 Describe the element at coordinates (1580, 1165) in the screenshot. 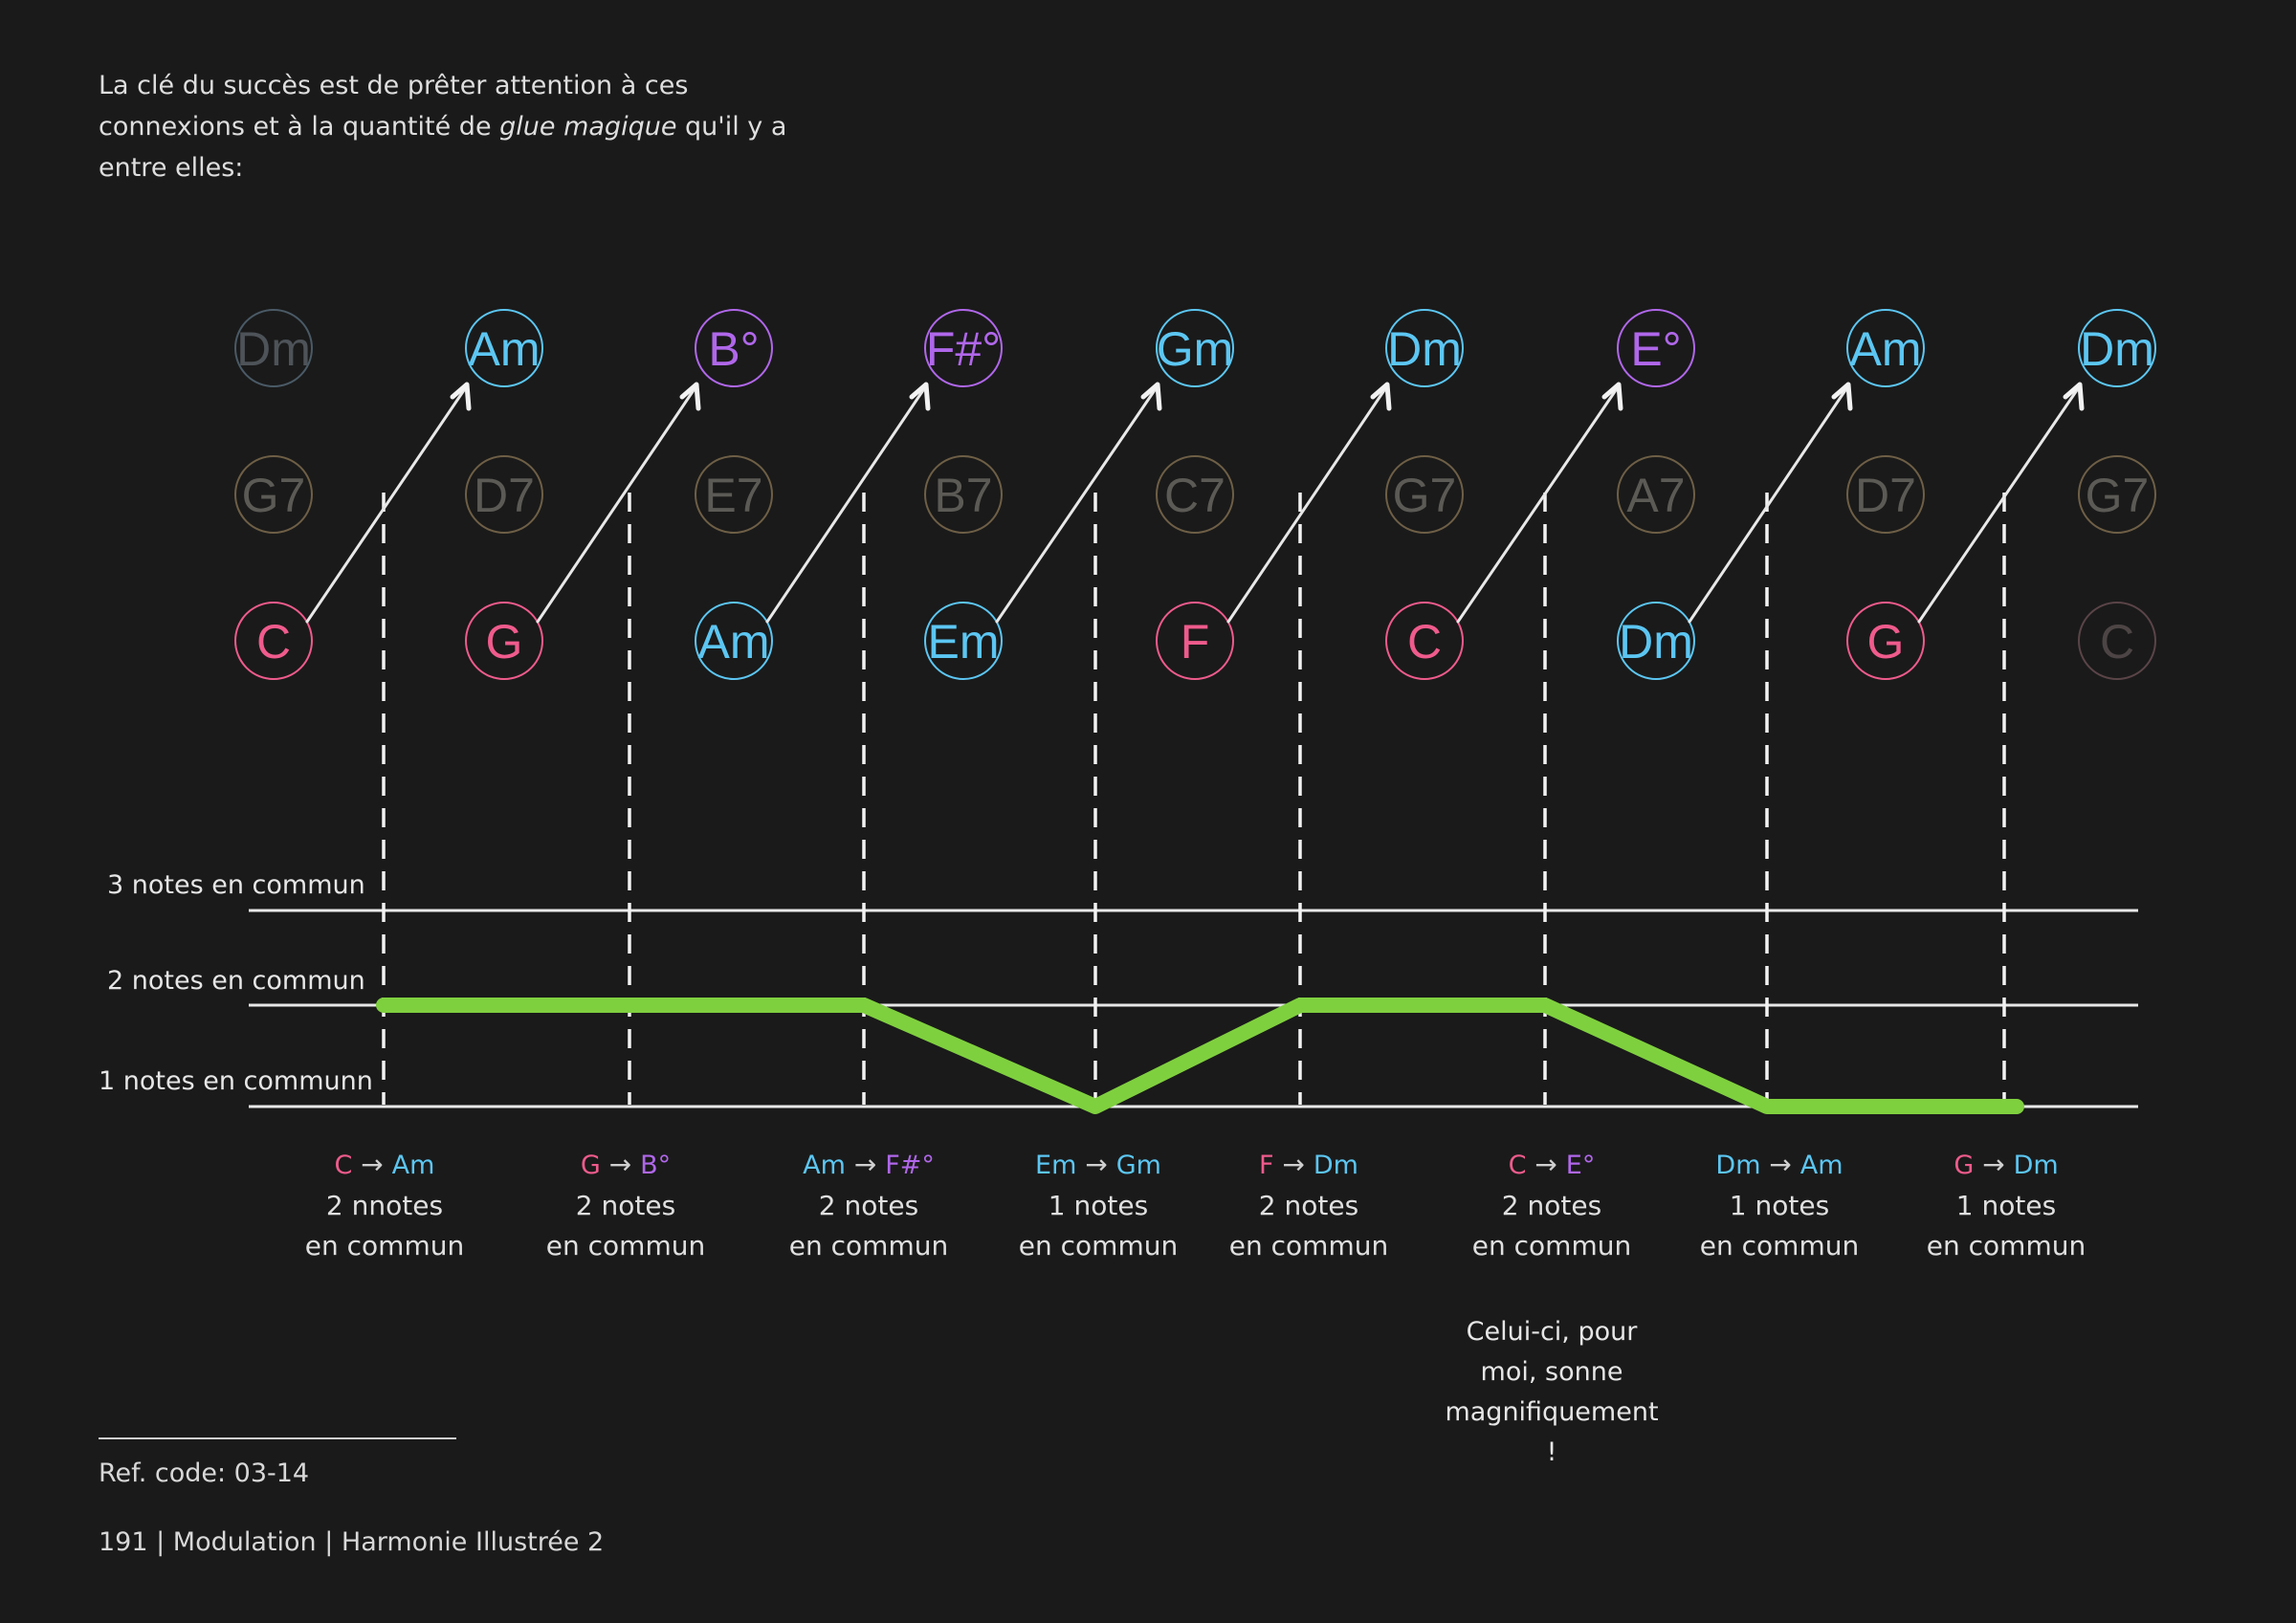

I see `to-chord: E°` at that location.